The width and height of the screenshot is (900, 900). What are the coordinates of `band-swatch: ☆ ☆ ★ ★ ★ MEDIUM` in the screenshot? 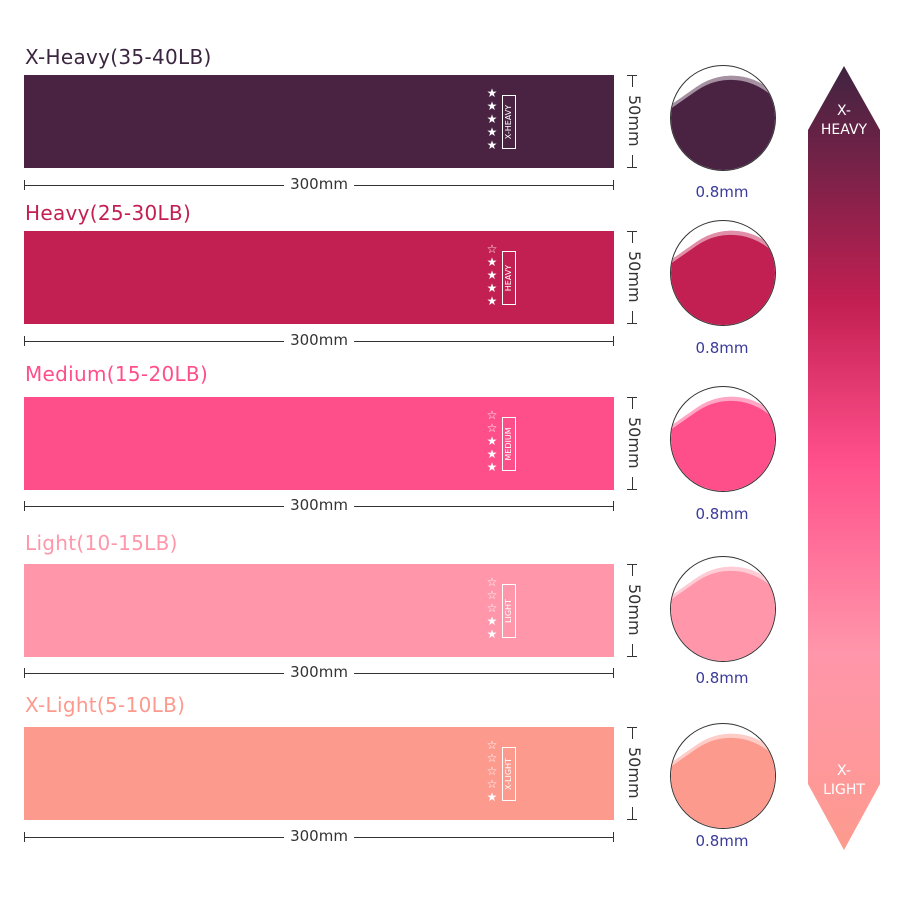 It's located at (319, 443).